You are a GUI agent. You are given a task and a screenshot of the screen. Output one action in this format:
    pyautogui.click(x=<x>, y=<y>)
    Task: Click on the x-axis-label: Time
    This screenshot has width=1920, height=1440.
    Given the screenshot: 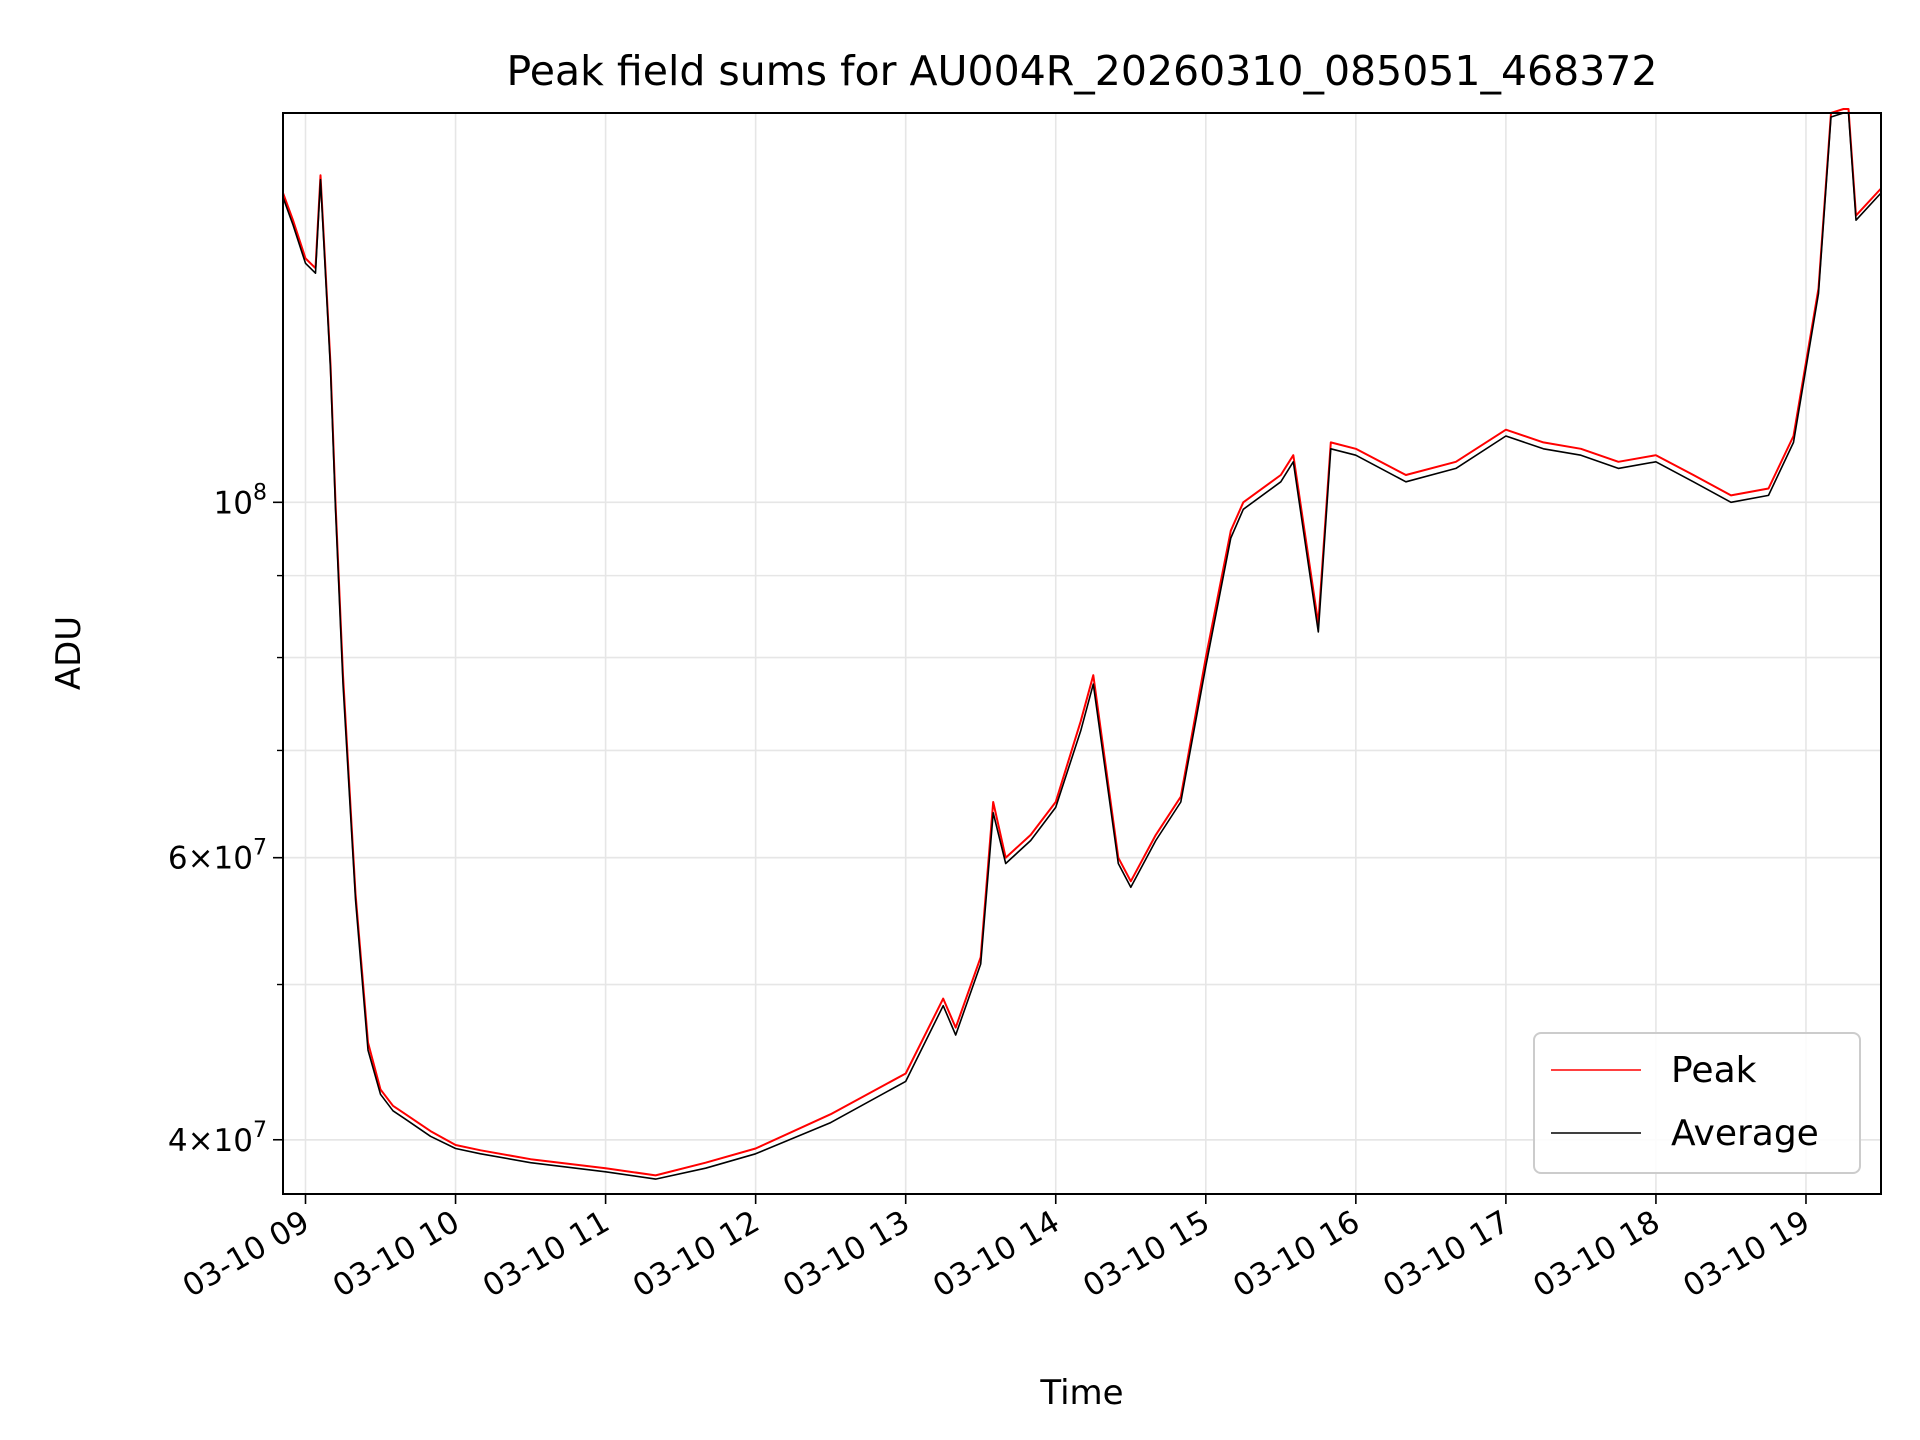 What is the action you would take?
    pyautogui.click(x=1081, y=1393)
    